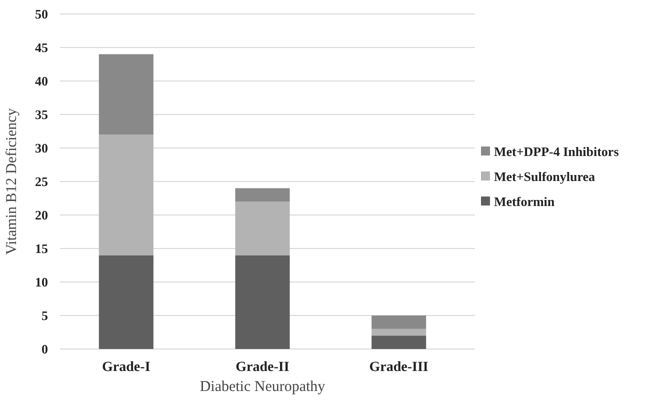 The height and width of the screenshot is (405, 645). I want to click on y-tick-label: 45, so click(41, 48).